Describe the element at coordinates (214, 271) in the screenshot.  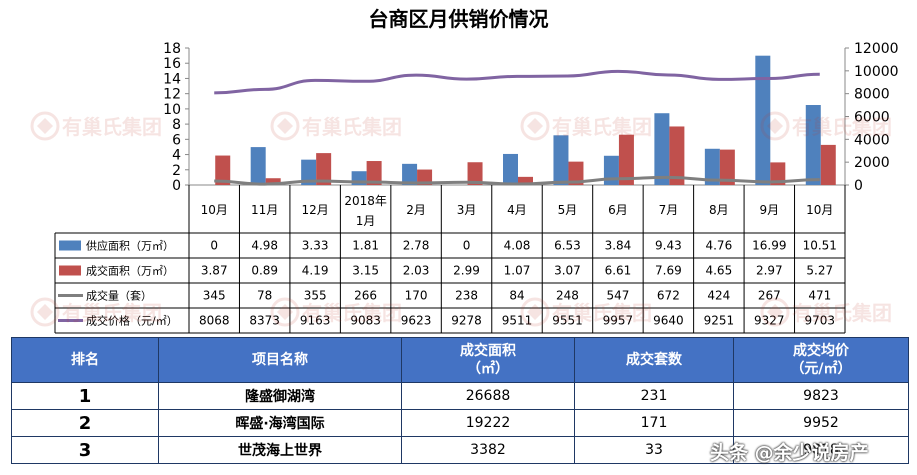
I see `data-label: 3.87` at that location.